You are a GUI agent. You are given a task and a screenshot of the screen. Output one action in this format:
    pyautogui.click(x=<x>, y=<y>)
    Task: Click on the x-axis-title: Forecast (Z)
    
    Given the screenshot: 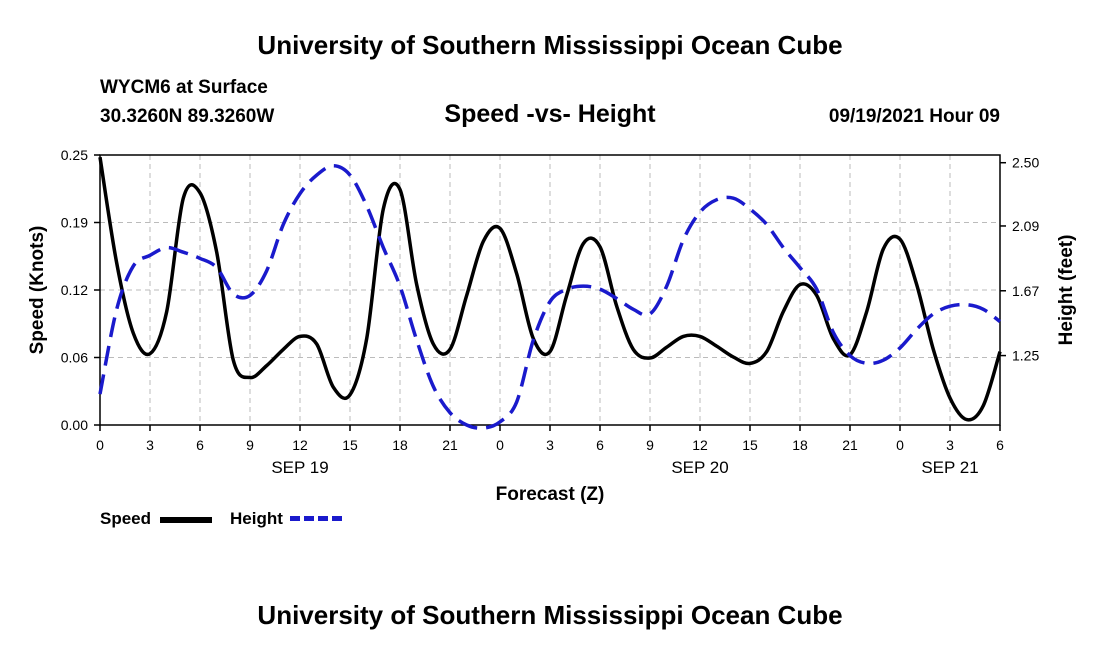 What is the action you would take?
    pyautogui.click(x=550, y=494)
    